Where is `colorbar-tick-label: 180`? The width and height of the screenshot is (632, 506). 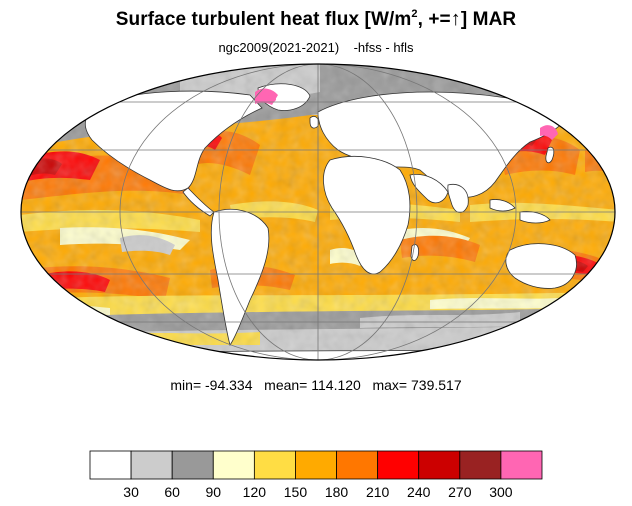
colorbar-tick-label: 180 is located at coordinates (337, 492).